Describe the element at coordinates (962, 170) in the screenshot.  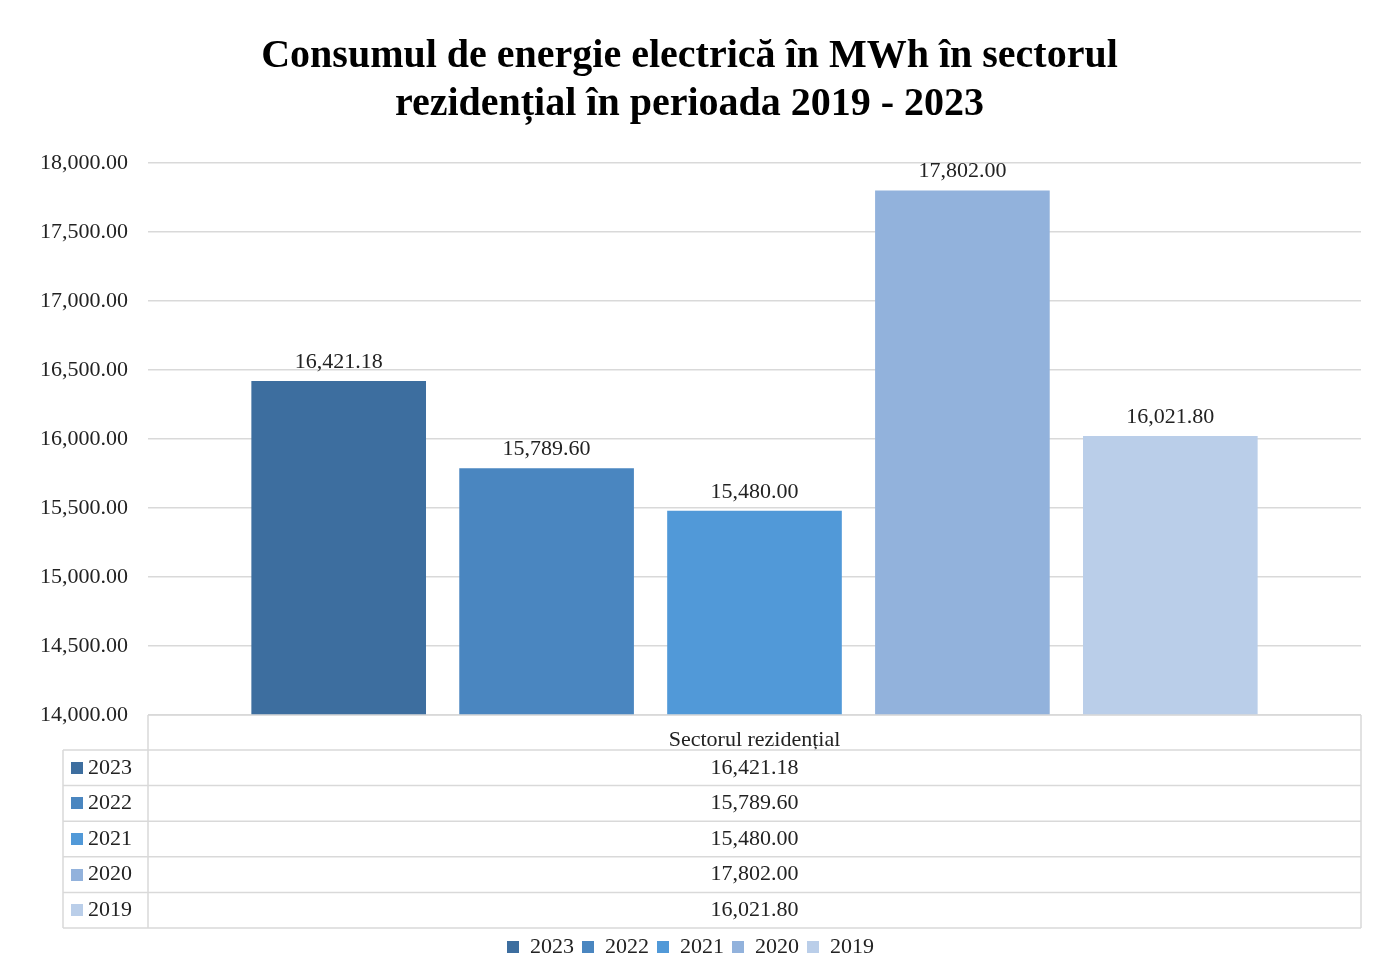
I see `data-label: 17,802.00` at that location.